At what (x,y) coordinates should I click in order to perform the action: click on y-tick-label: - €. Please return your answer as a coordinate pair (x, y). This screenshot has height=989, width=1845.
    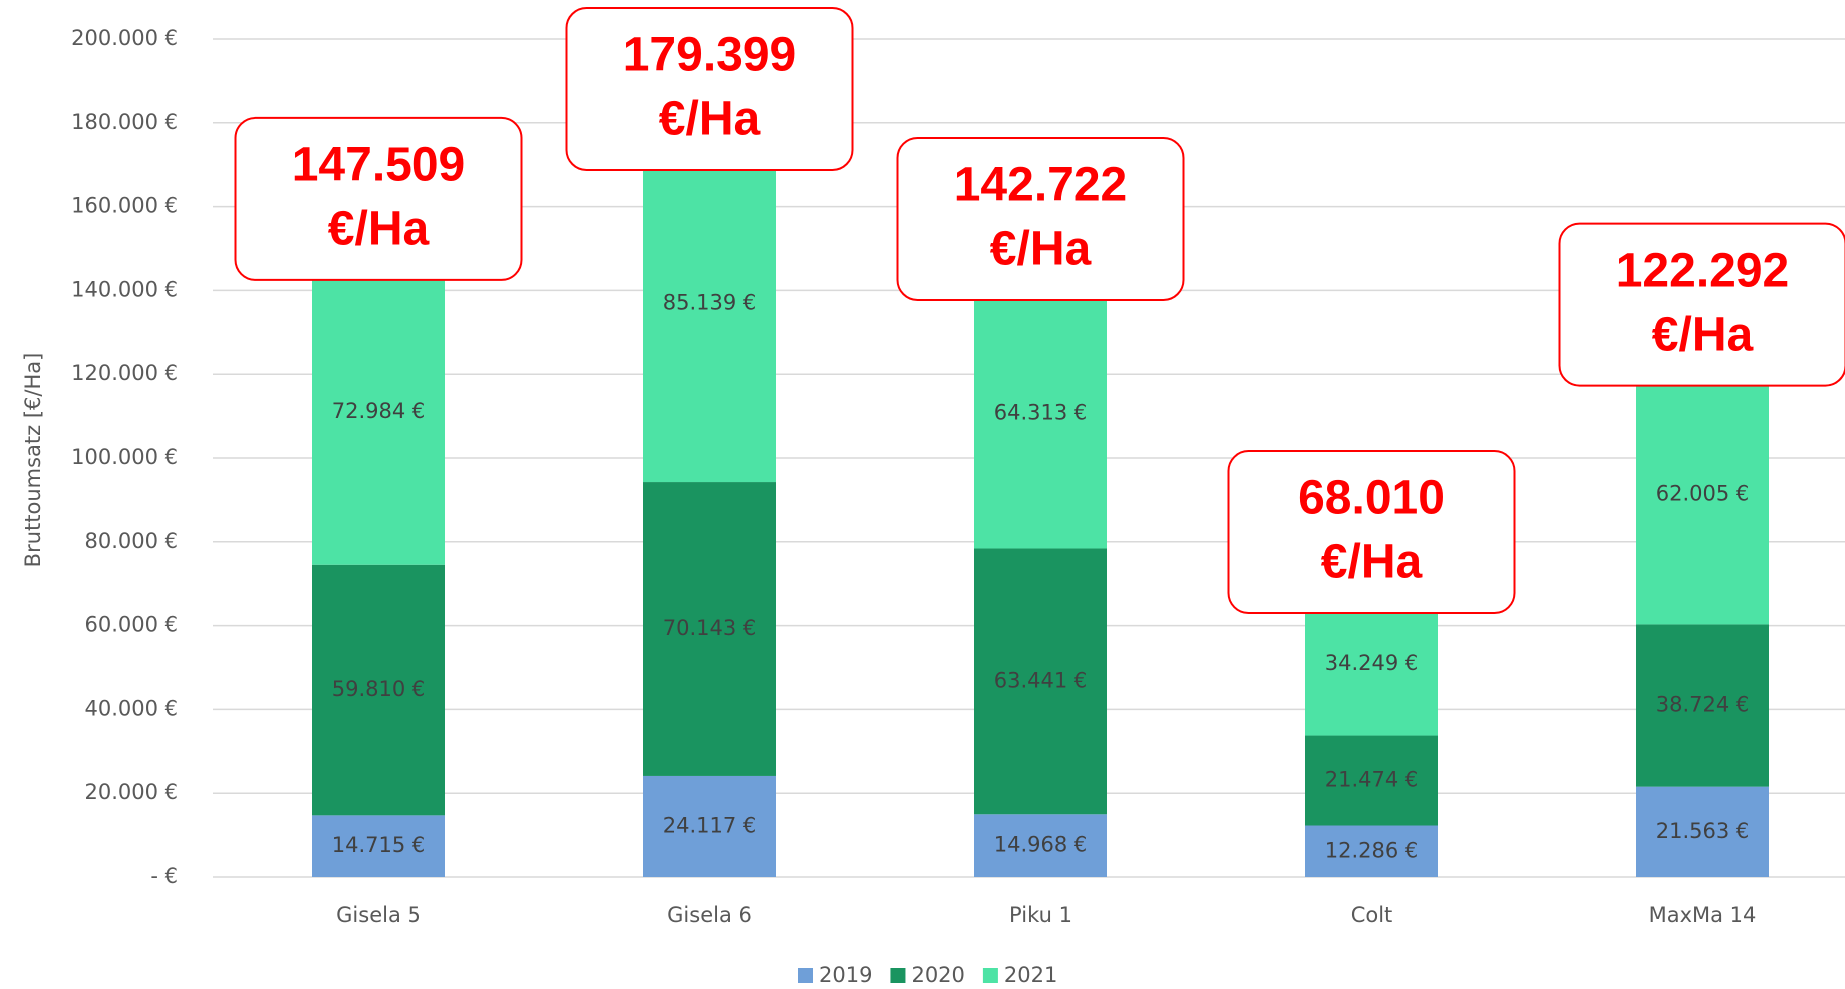
    Looking at the image, I should click on (164, 876).